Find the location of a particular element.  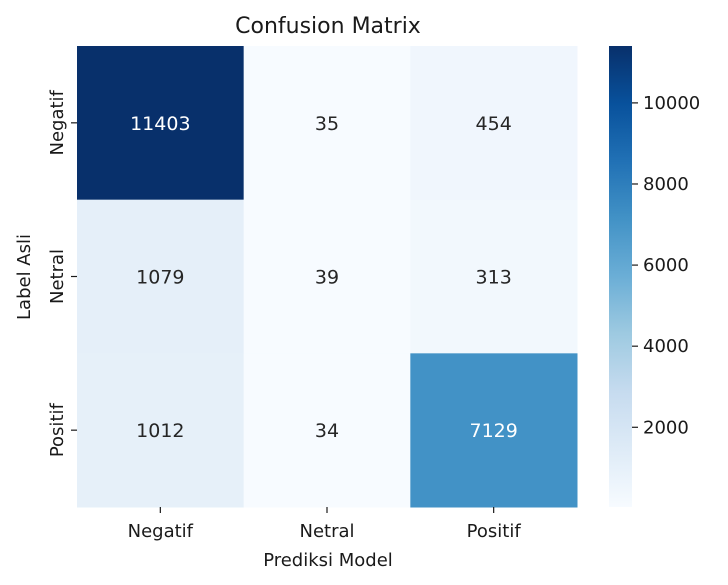

y-axis-label: Label Asli is located at coordinates (24, 277).